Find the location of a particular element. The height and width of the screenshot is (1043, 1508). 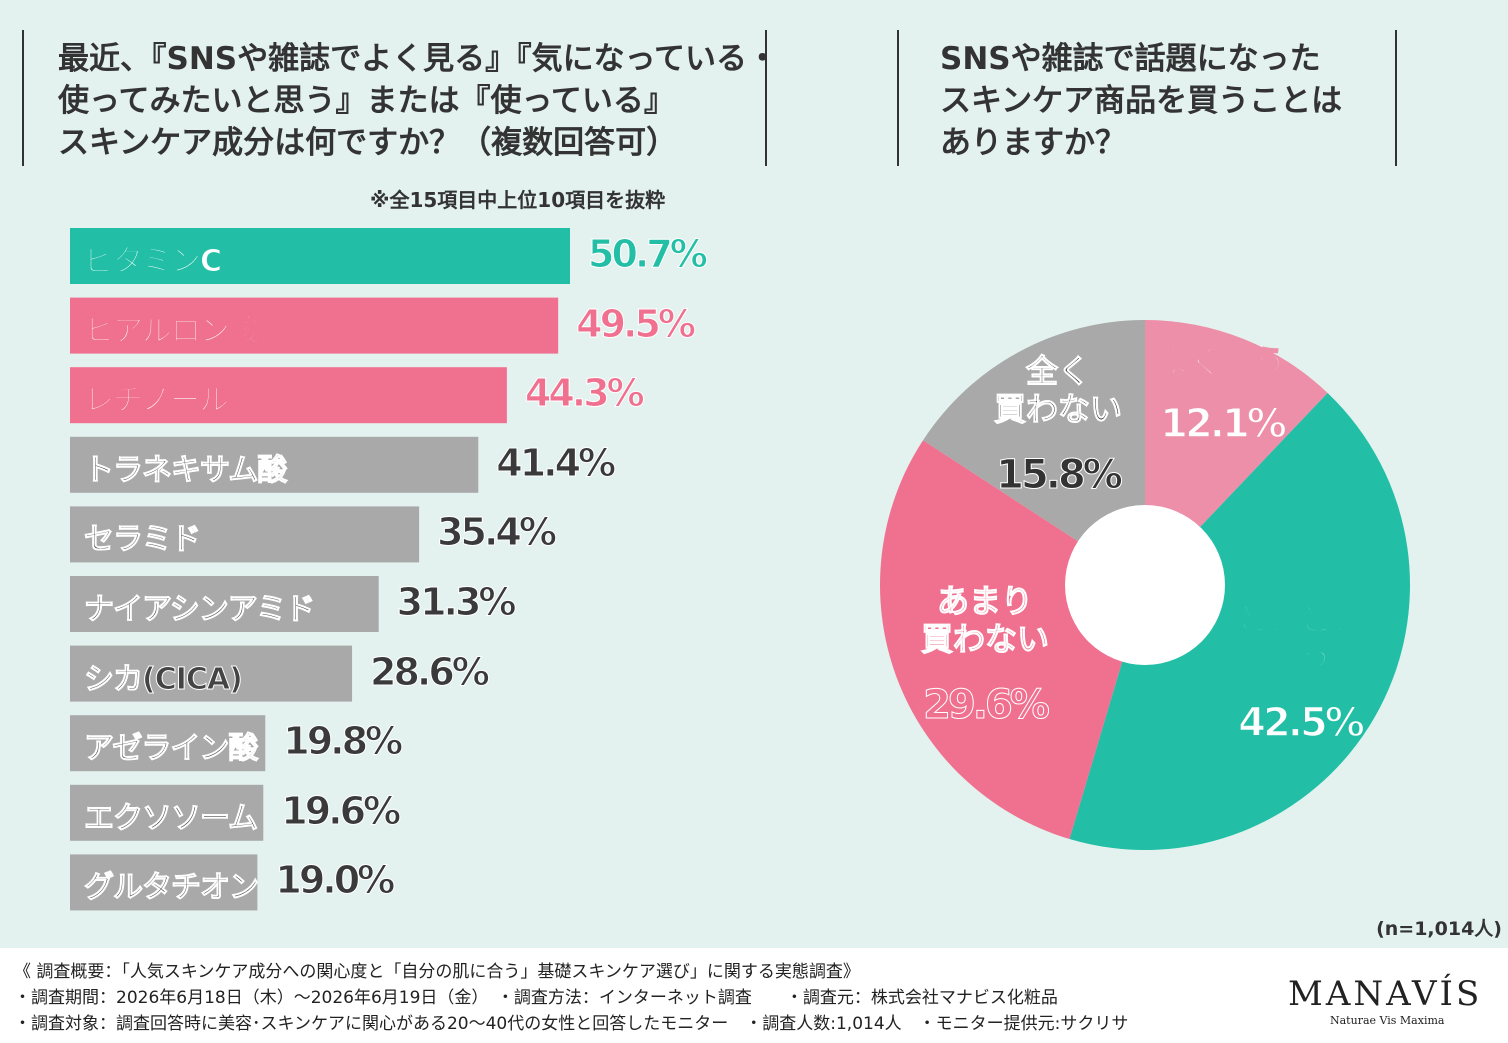

bar-label: エクソソーム is located at coordinates (170, 818).